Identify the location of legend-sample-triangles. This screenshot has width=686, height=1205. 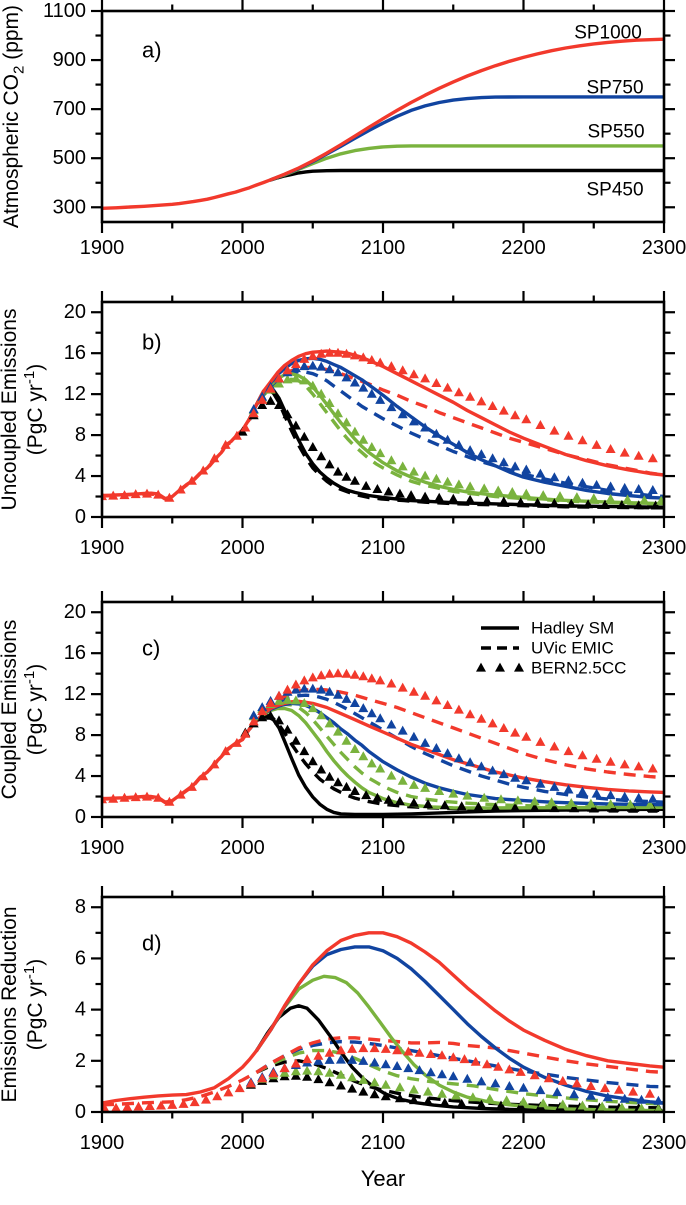
(500, 667).